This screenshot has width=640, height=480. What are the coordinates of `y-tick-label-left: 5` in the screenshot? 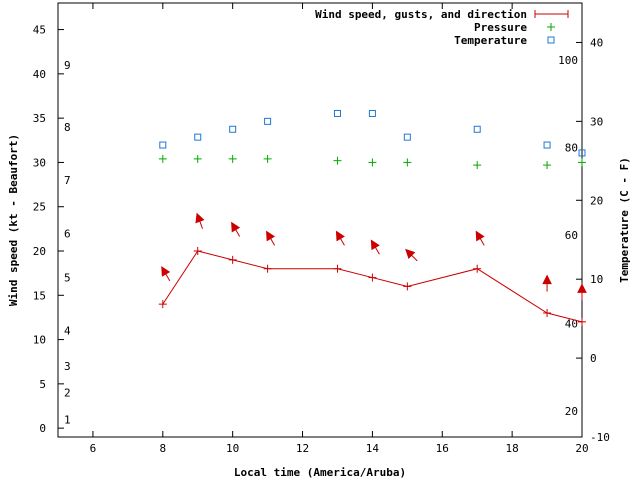 It's located at (42, 384).